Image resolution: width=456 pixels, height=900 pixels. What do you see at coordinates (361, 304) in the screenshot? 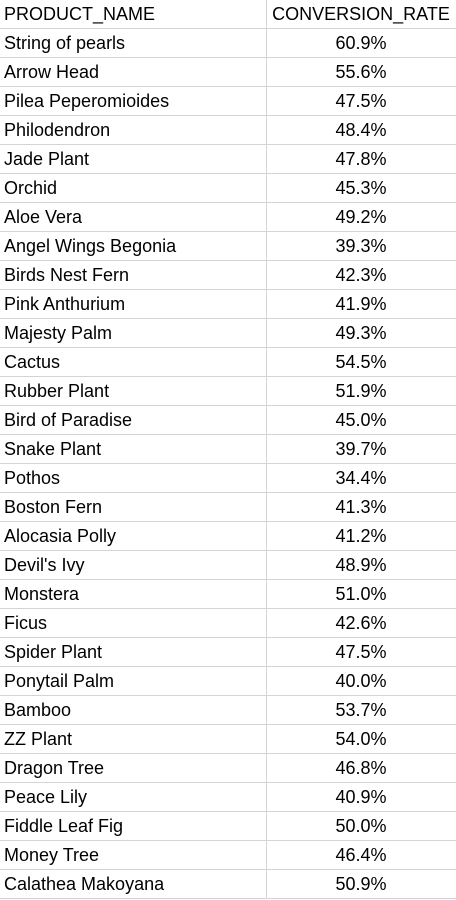
I see `conversion-rate-cell: 41.9%` at bounding box center [361, 304].